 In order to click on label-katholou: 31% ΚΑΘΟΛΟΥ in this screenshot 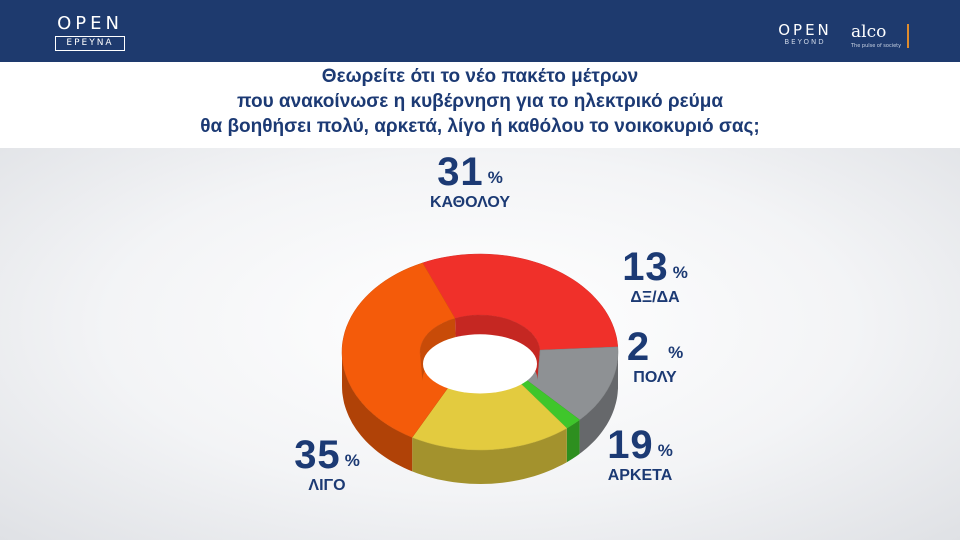, I will do `click(470, 182)`.